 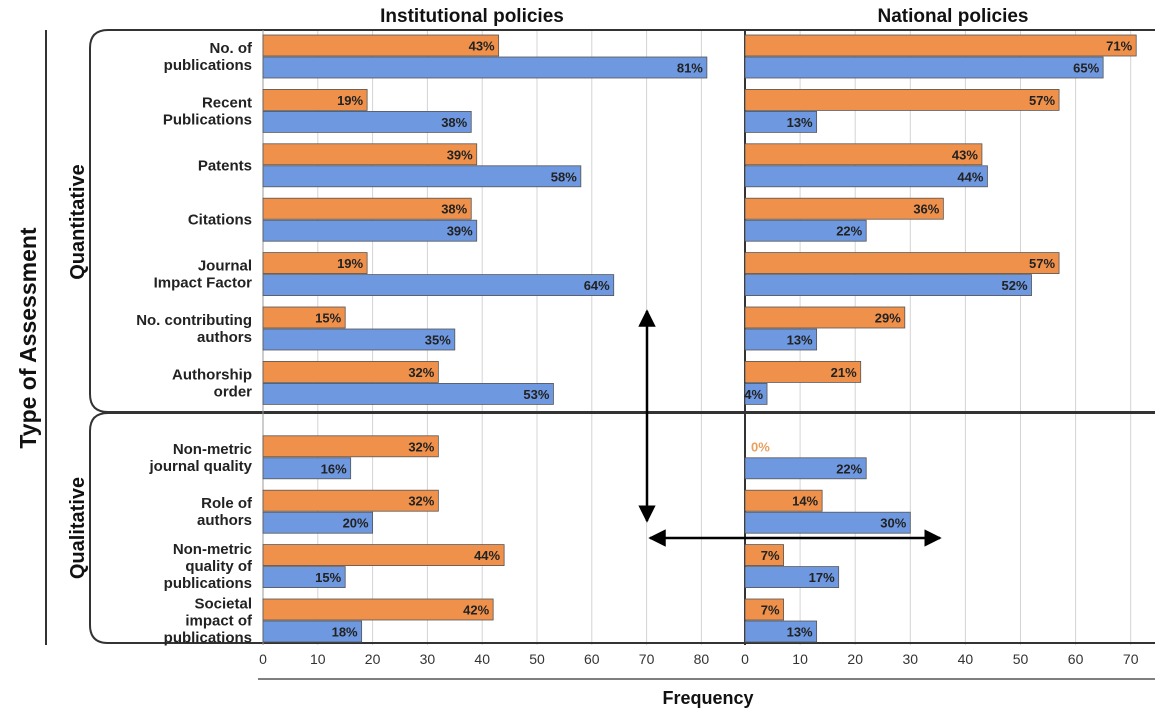 I want to click on data-label: 52%, so click(x=1014, y=285).